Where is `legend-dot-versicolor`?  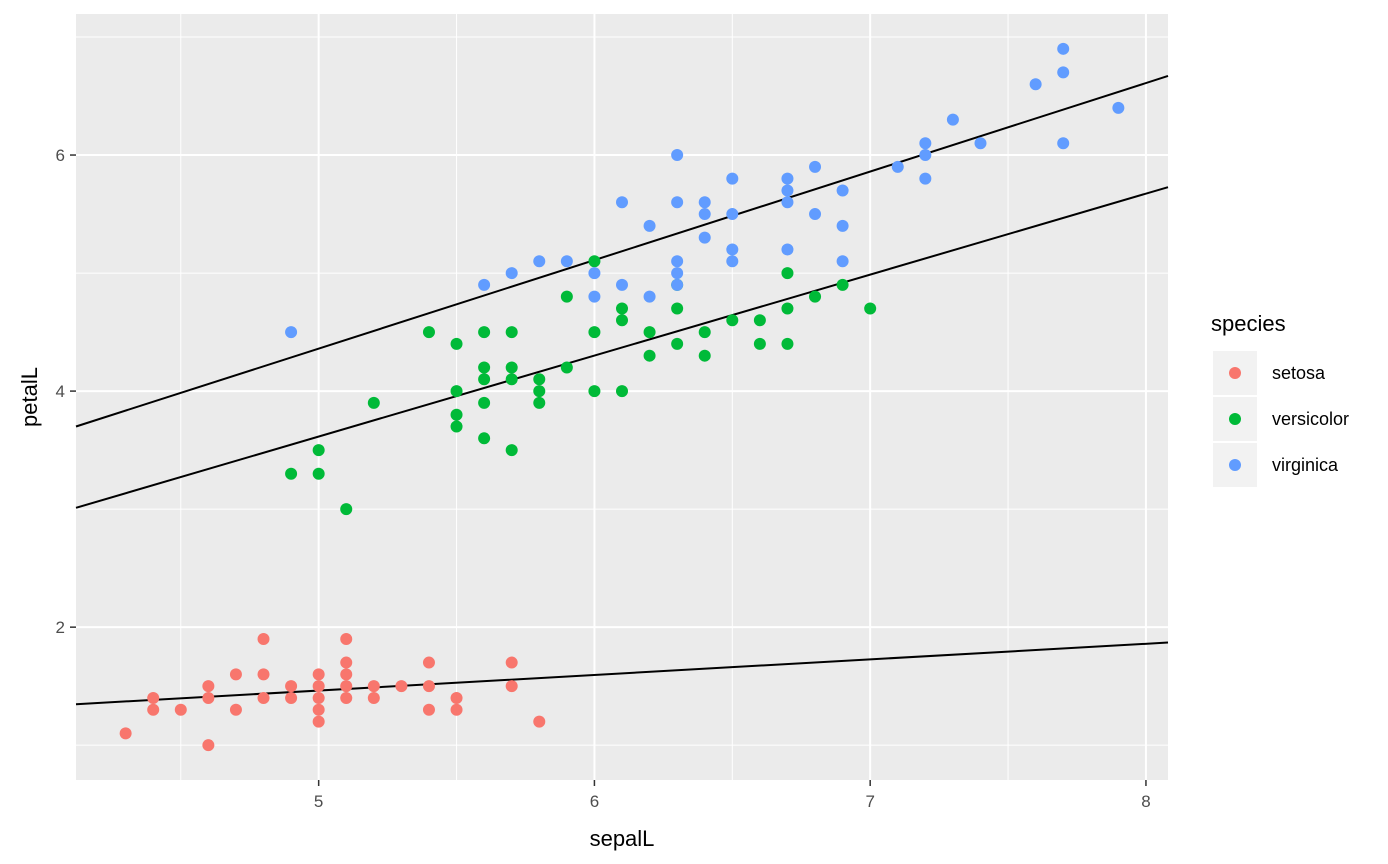 legend-dot-versicolor is located at coordinates (1235, 419).